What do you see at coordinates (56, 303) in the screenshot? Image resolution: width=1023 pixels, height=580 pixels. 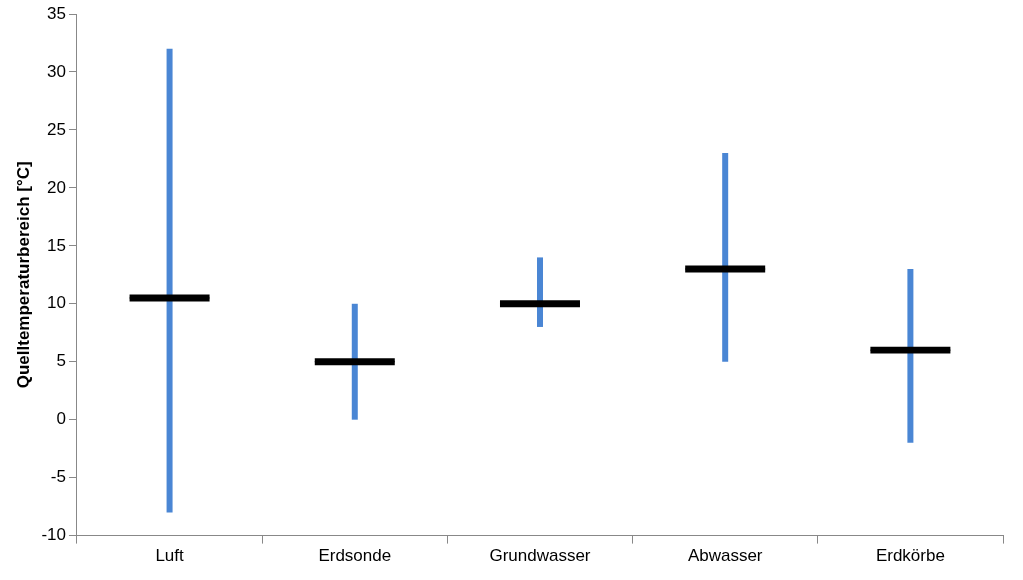 I see `y-tick-label: 10` at bounding box center [56, 303].